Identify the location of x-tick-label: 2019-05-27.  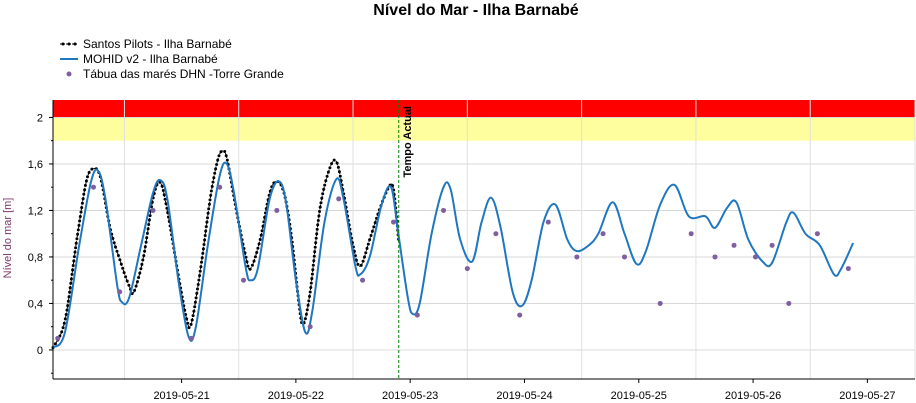
(867, 396).